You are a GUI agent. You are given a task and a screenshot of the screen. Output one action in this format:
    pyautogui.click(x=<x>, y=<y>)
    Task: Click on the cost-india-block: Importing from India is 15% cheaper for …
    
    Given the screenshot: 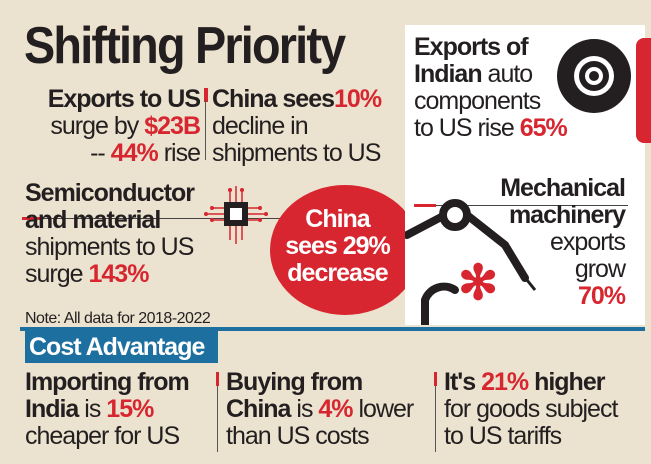 What is the action you would take?
    pyautogui.click(x=107, y=409)
    